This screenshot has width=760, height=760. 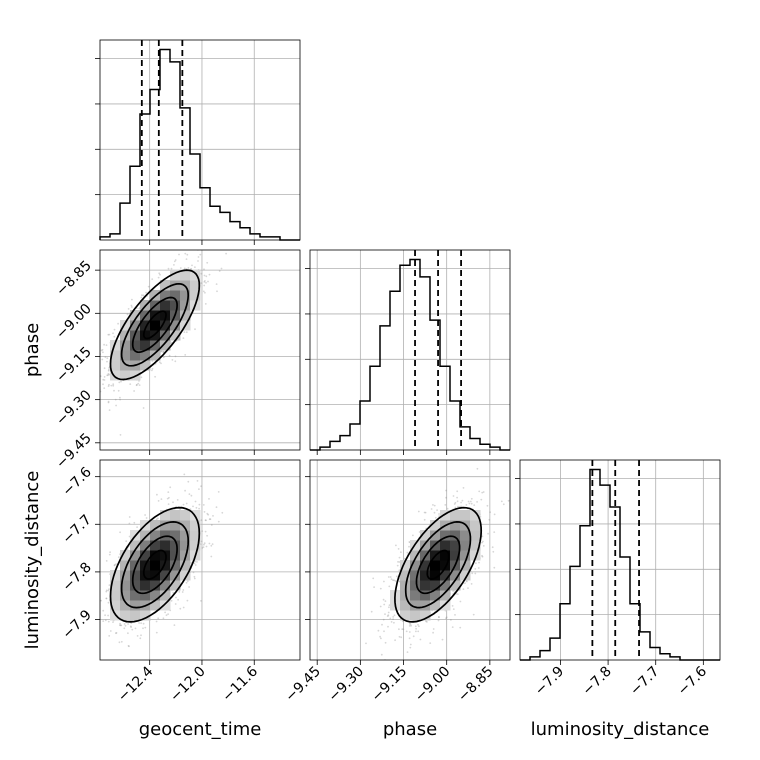 I want to click on y-tick-label: −9.00, so click(x=74, y=322).